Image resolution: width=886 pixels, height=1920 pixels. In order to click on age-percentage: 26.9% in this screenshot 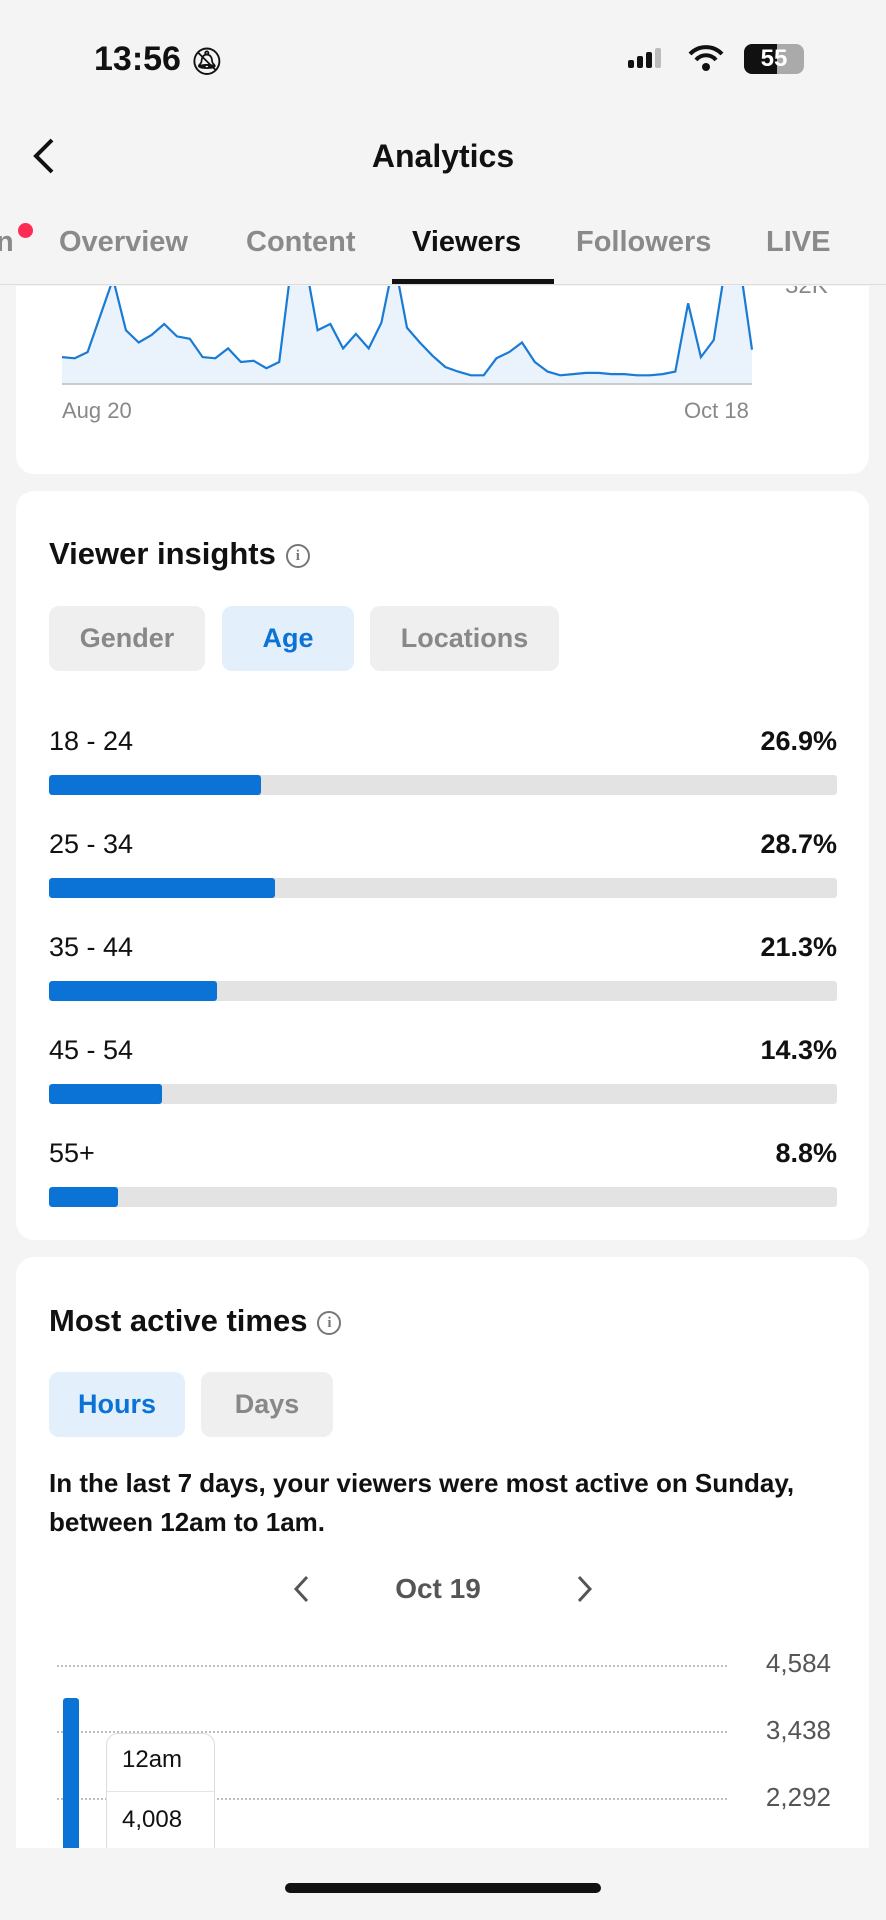, I will do `click(798, 741)`.